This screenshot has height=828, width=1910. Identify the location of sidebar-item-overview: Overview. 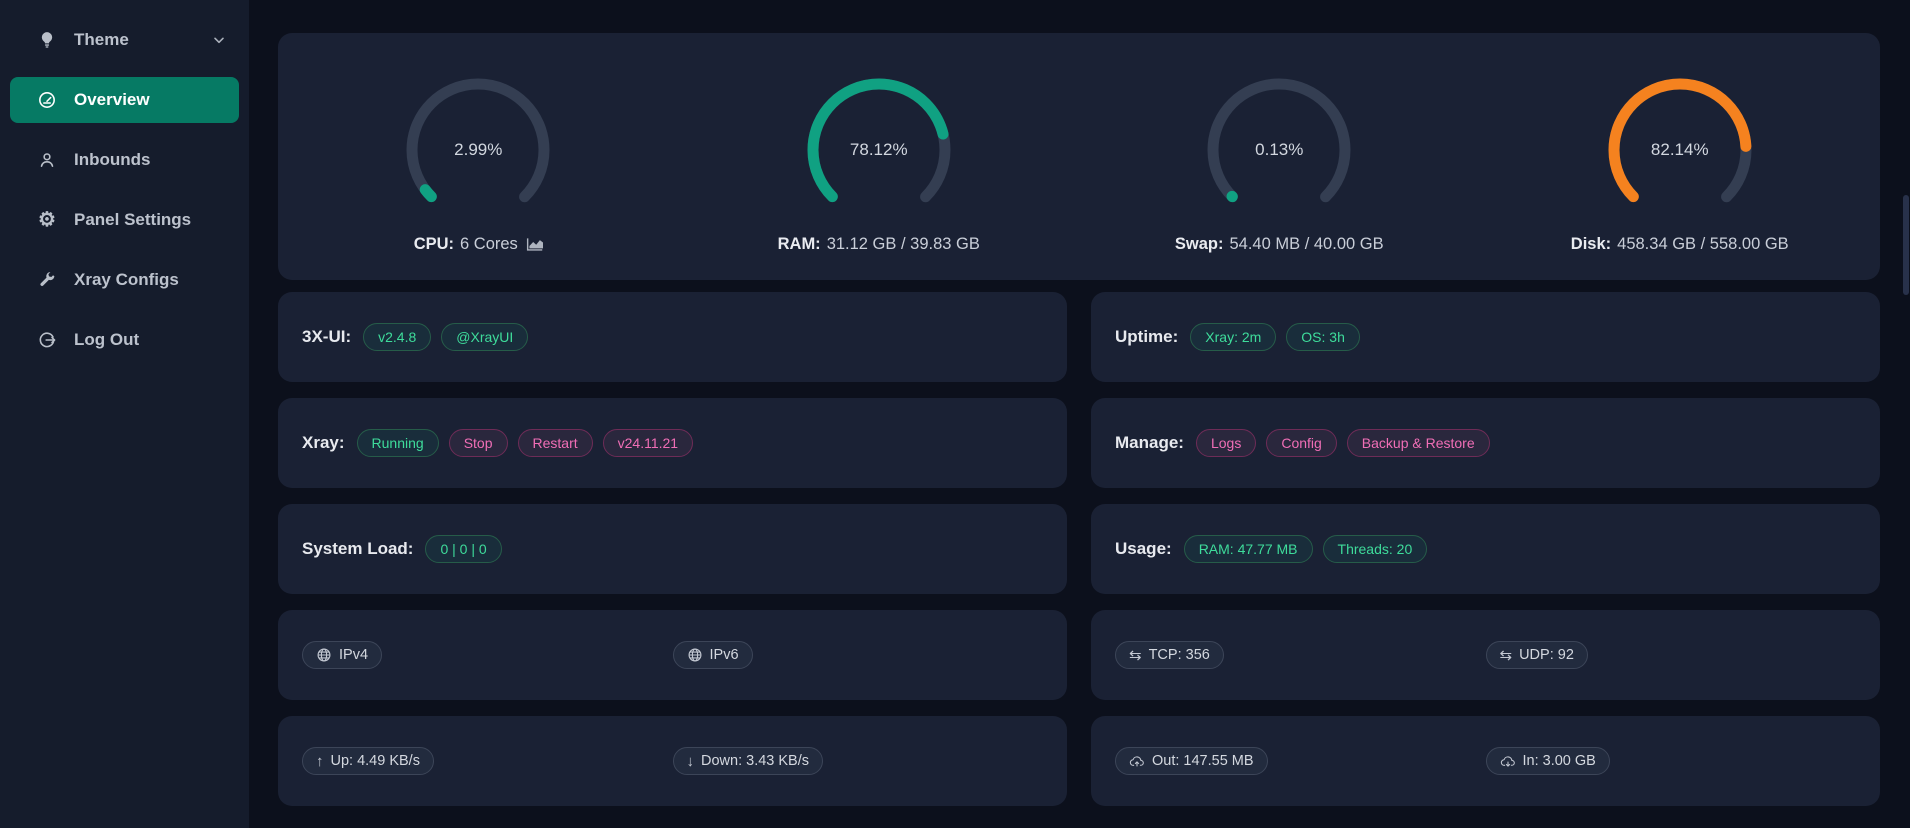
(124, 100).